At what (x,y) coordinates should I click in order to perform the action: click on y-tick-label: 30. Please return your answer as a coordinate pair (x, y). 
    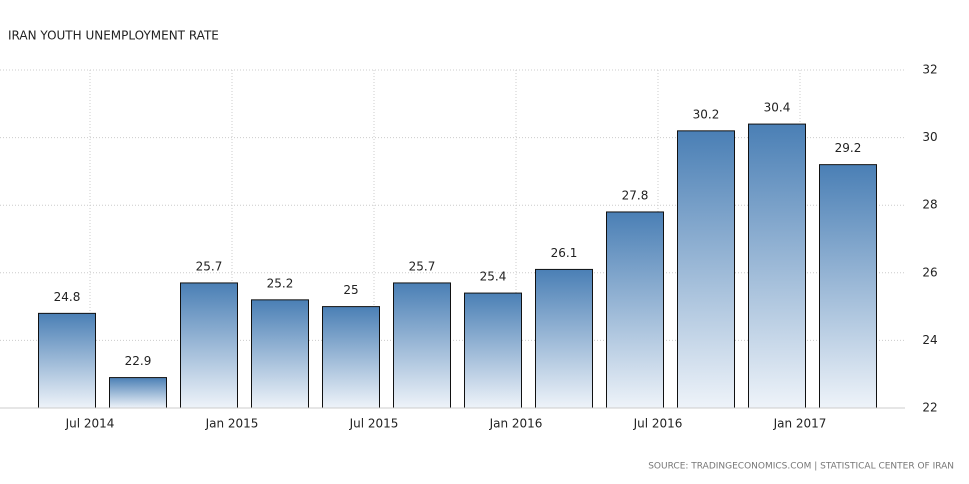
    Looking at the image, I should click on (929, 137).